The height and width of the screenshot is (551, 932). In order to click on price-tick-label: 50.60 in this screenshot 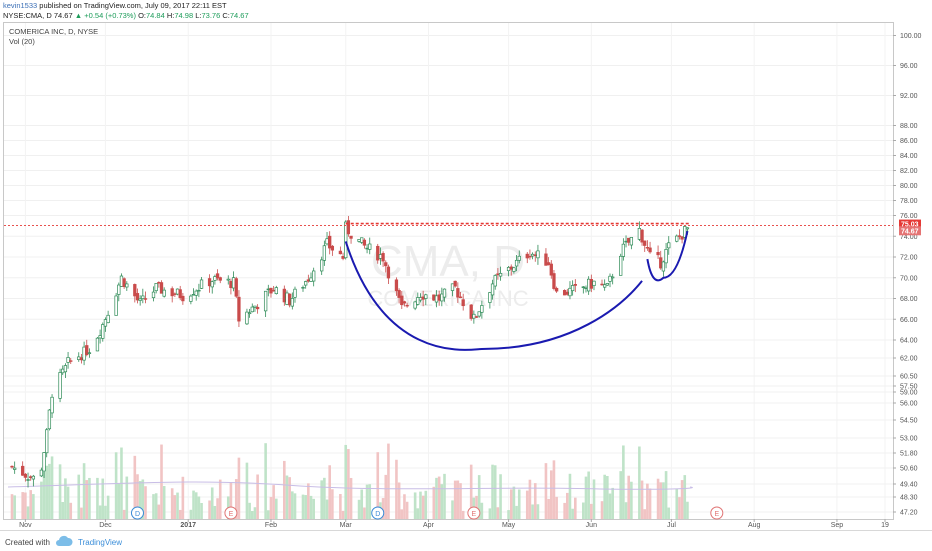, I will do `click(909, 469)`.